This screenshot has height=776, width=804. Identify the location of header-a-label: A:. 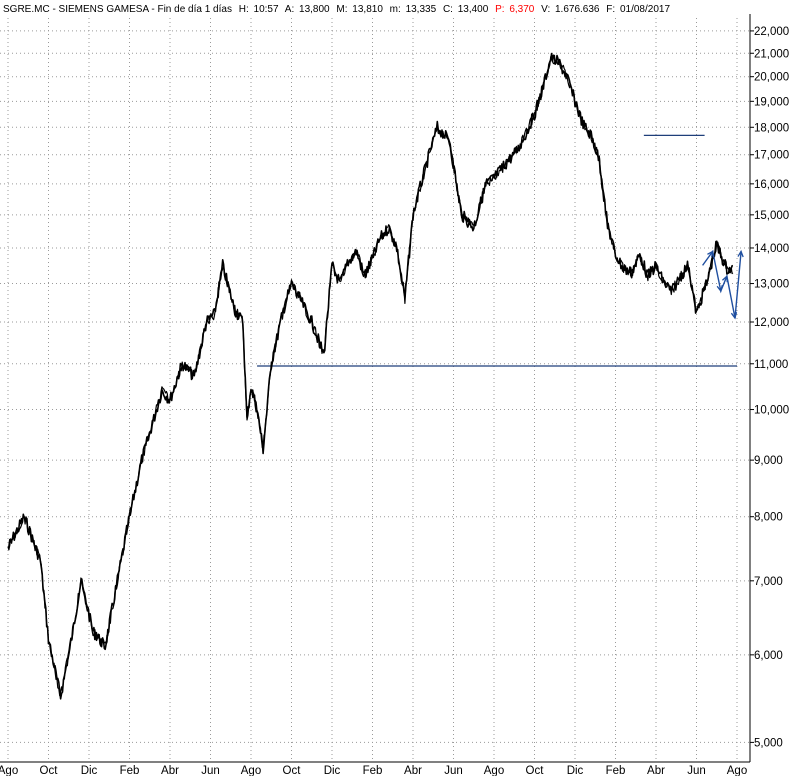
(289, 9).